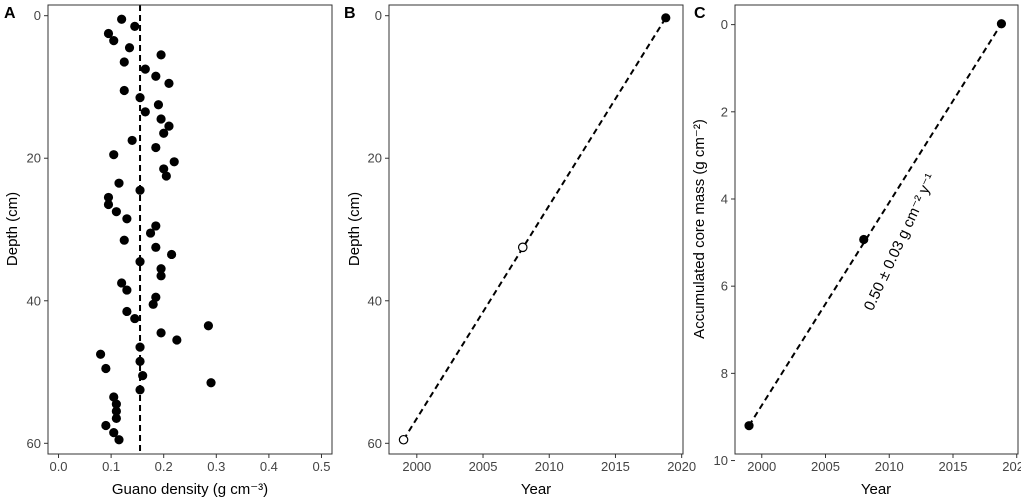 This screenshot has width=1021, height=502. I want to click on panel-c-x-tick-label: 2005, so click(825, 466).